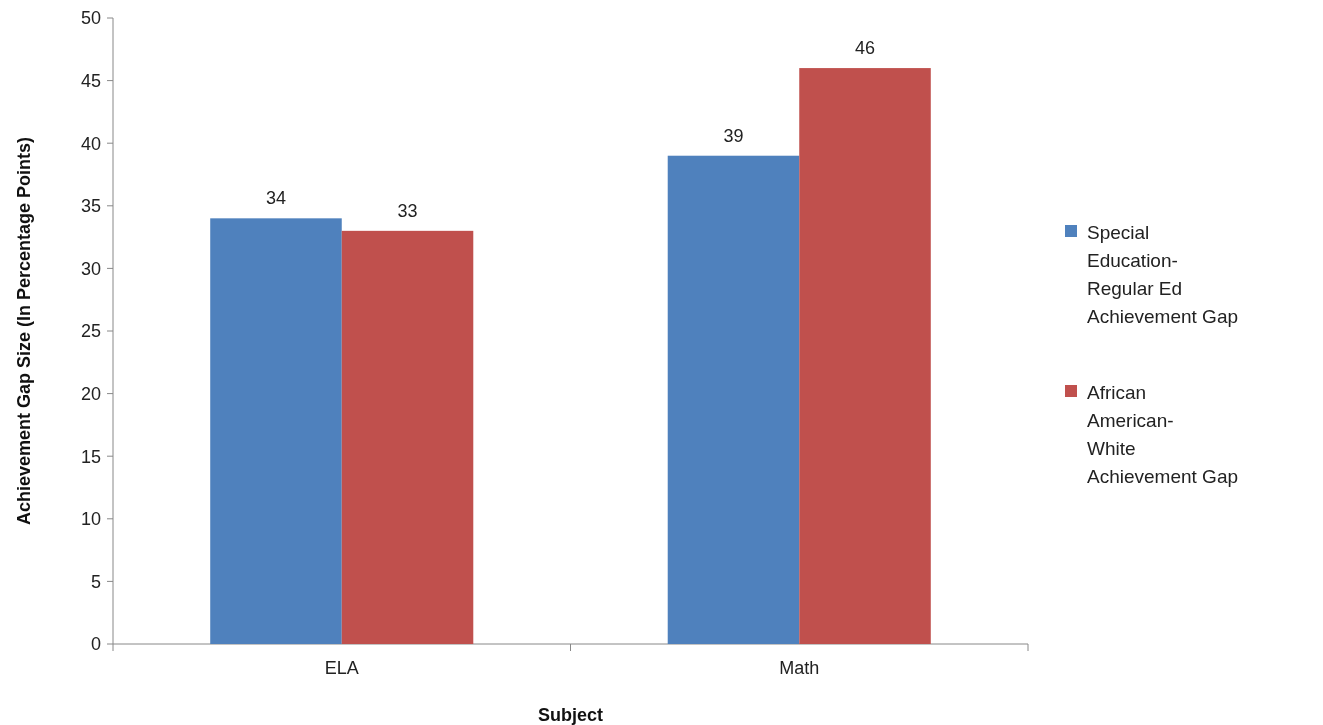 The image size is (1323, 725). Describe the element at coordinates (90, 519) in the screenshot. I see `y-tick-label: 10` at that location.